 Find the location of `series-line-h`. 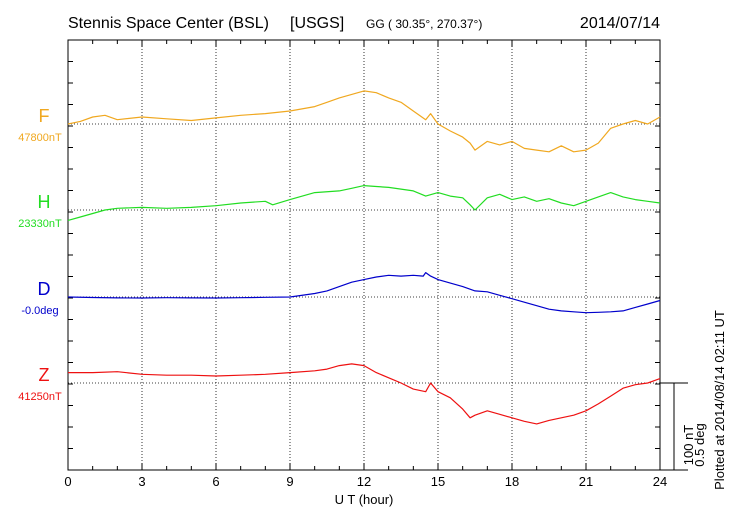

series-line-h is located at coordinates (364, 203).